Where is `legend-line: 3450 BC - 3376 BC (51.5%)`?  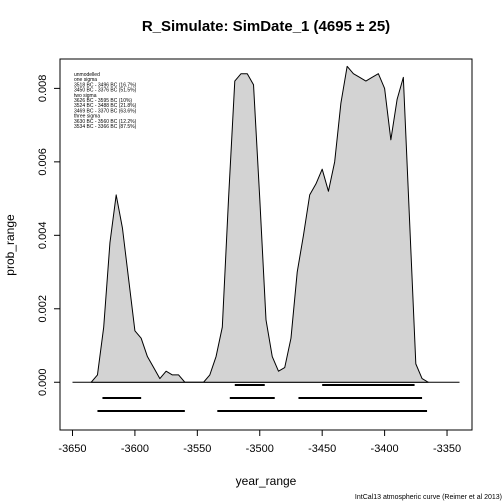 legend-line: 3450 BC - 3376 BC (51.5%) is located at coordinates (105, 91).